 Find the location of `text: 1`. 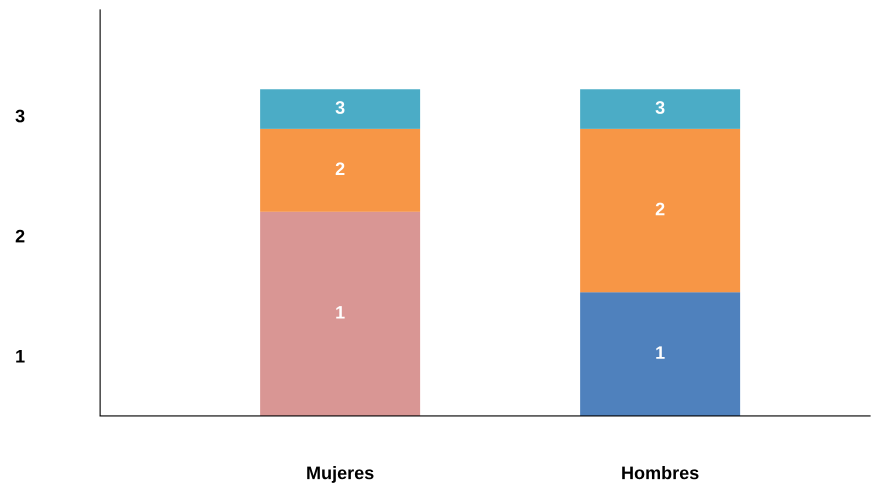

text: 1 is located at coordinates (340, 312).